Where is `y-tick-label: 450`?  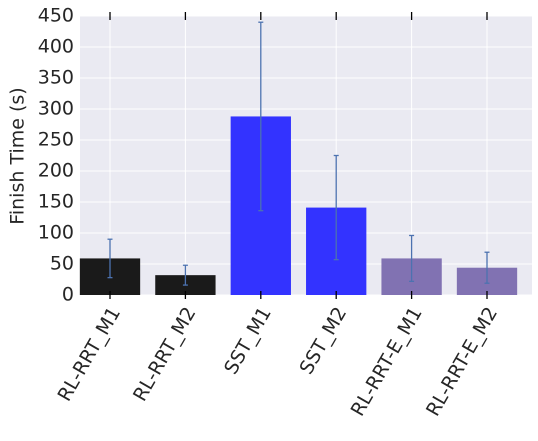
y-tick-label: 450 is located at coordinates (56, 16).